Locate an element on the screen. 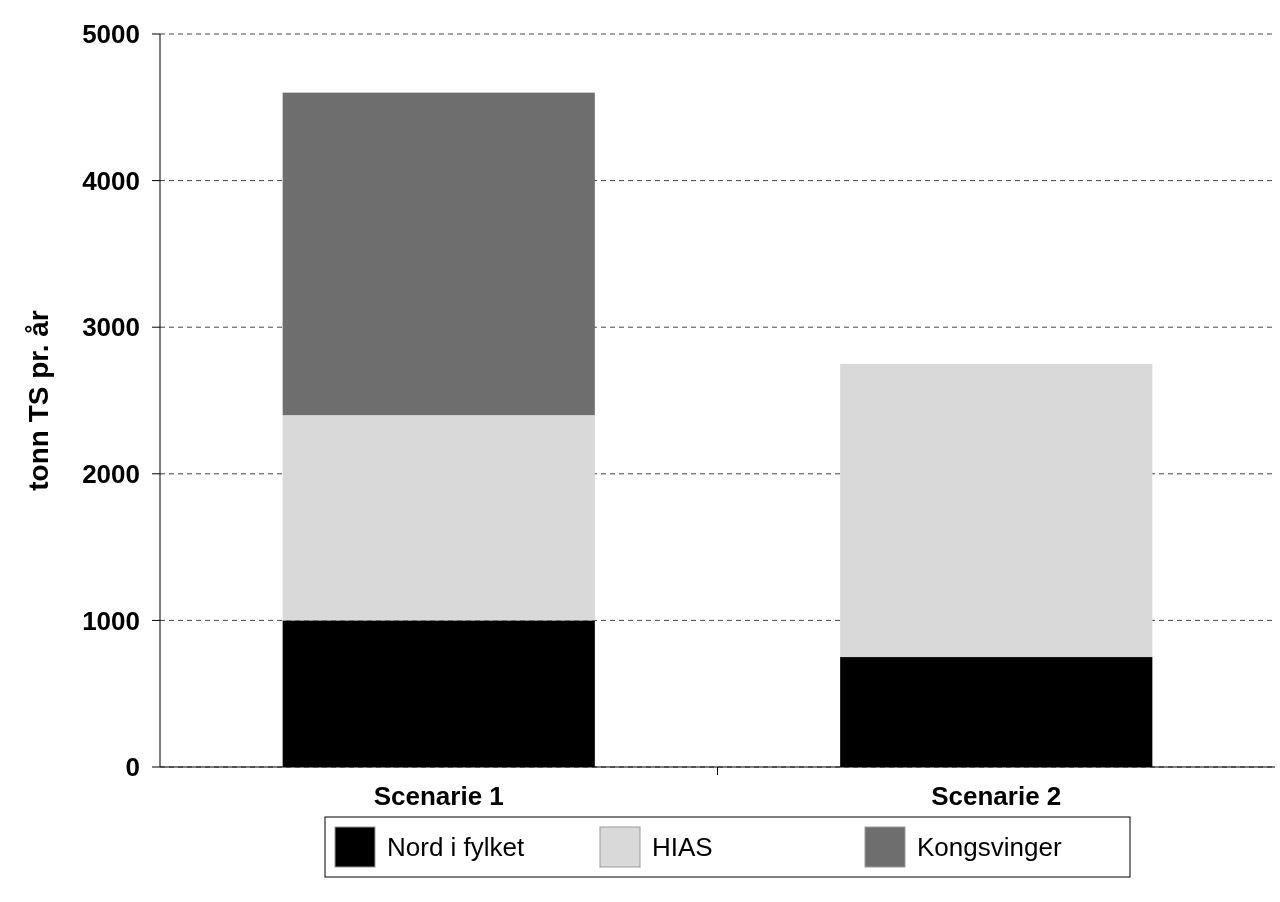  x-tick-label: Scenarie 2 is located at coordinates (996, 796).